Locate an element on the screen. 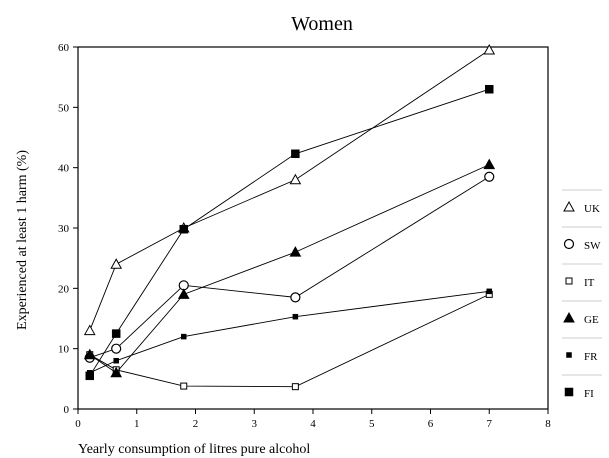 The image size is (609, 458). legend-marker-it is located at coordinates (569, 281).